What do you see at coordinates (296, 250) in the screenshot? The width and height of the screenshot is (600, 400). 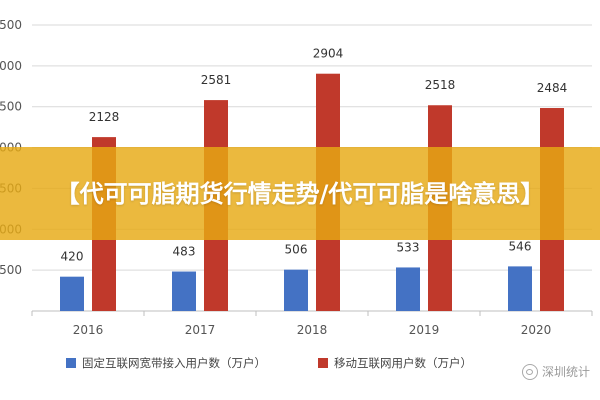 I see `data-label: 506` at bounding box center [296, 250].